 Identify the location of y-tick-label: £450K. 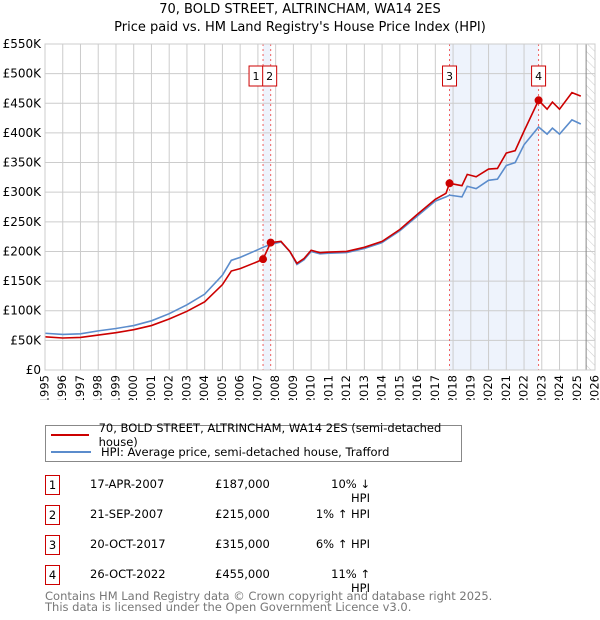
(23, 103).